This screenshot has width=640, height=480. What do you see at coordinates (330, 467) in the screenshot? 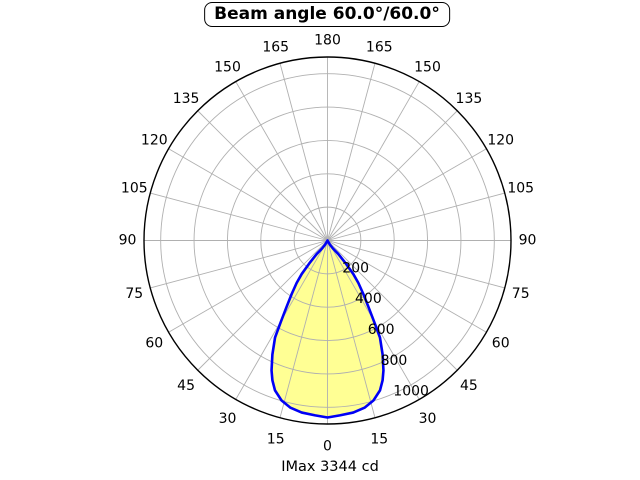
I see `imax-label: IMax 3344 cd` at bounding box center [330, 467].